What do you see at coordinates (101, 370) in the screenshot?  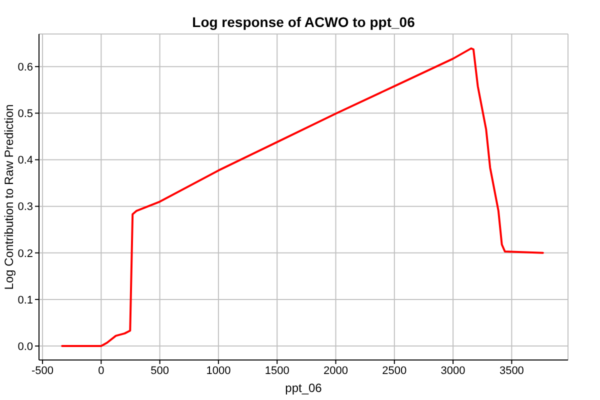 I see `x-tick-label: 0` at bounding box center [101, 370].